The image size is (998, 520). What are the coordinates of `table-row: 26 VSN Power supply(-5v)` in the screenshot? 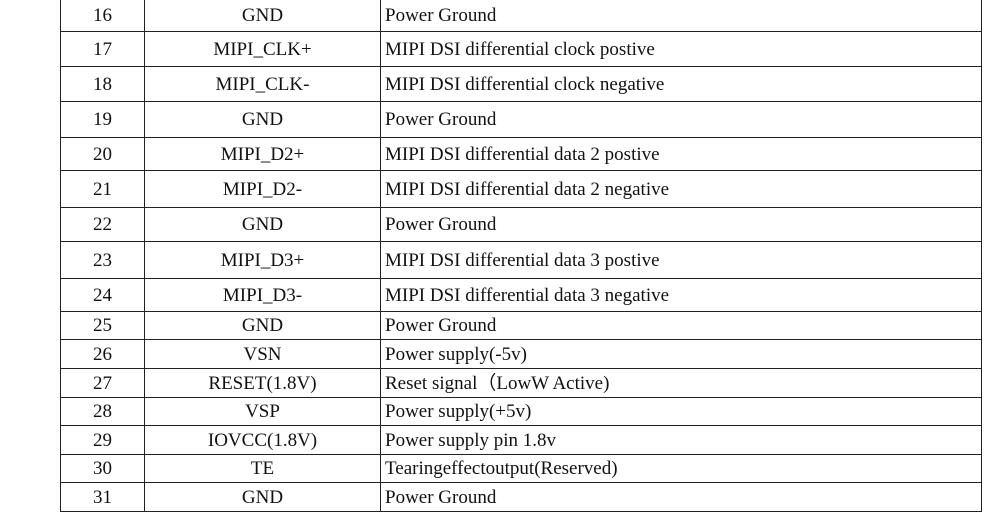 It's located at (521, 354).